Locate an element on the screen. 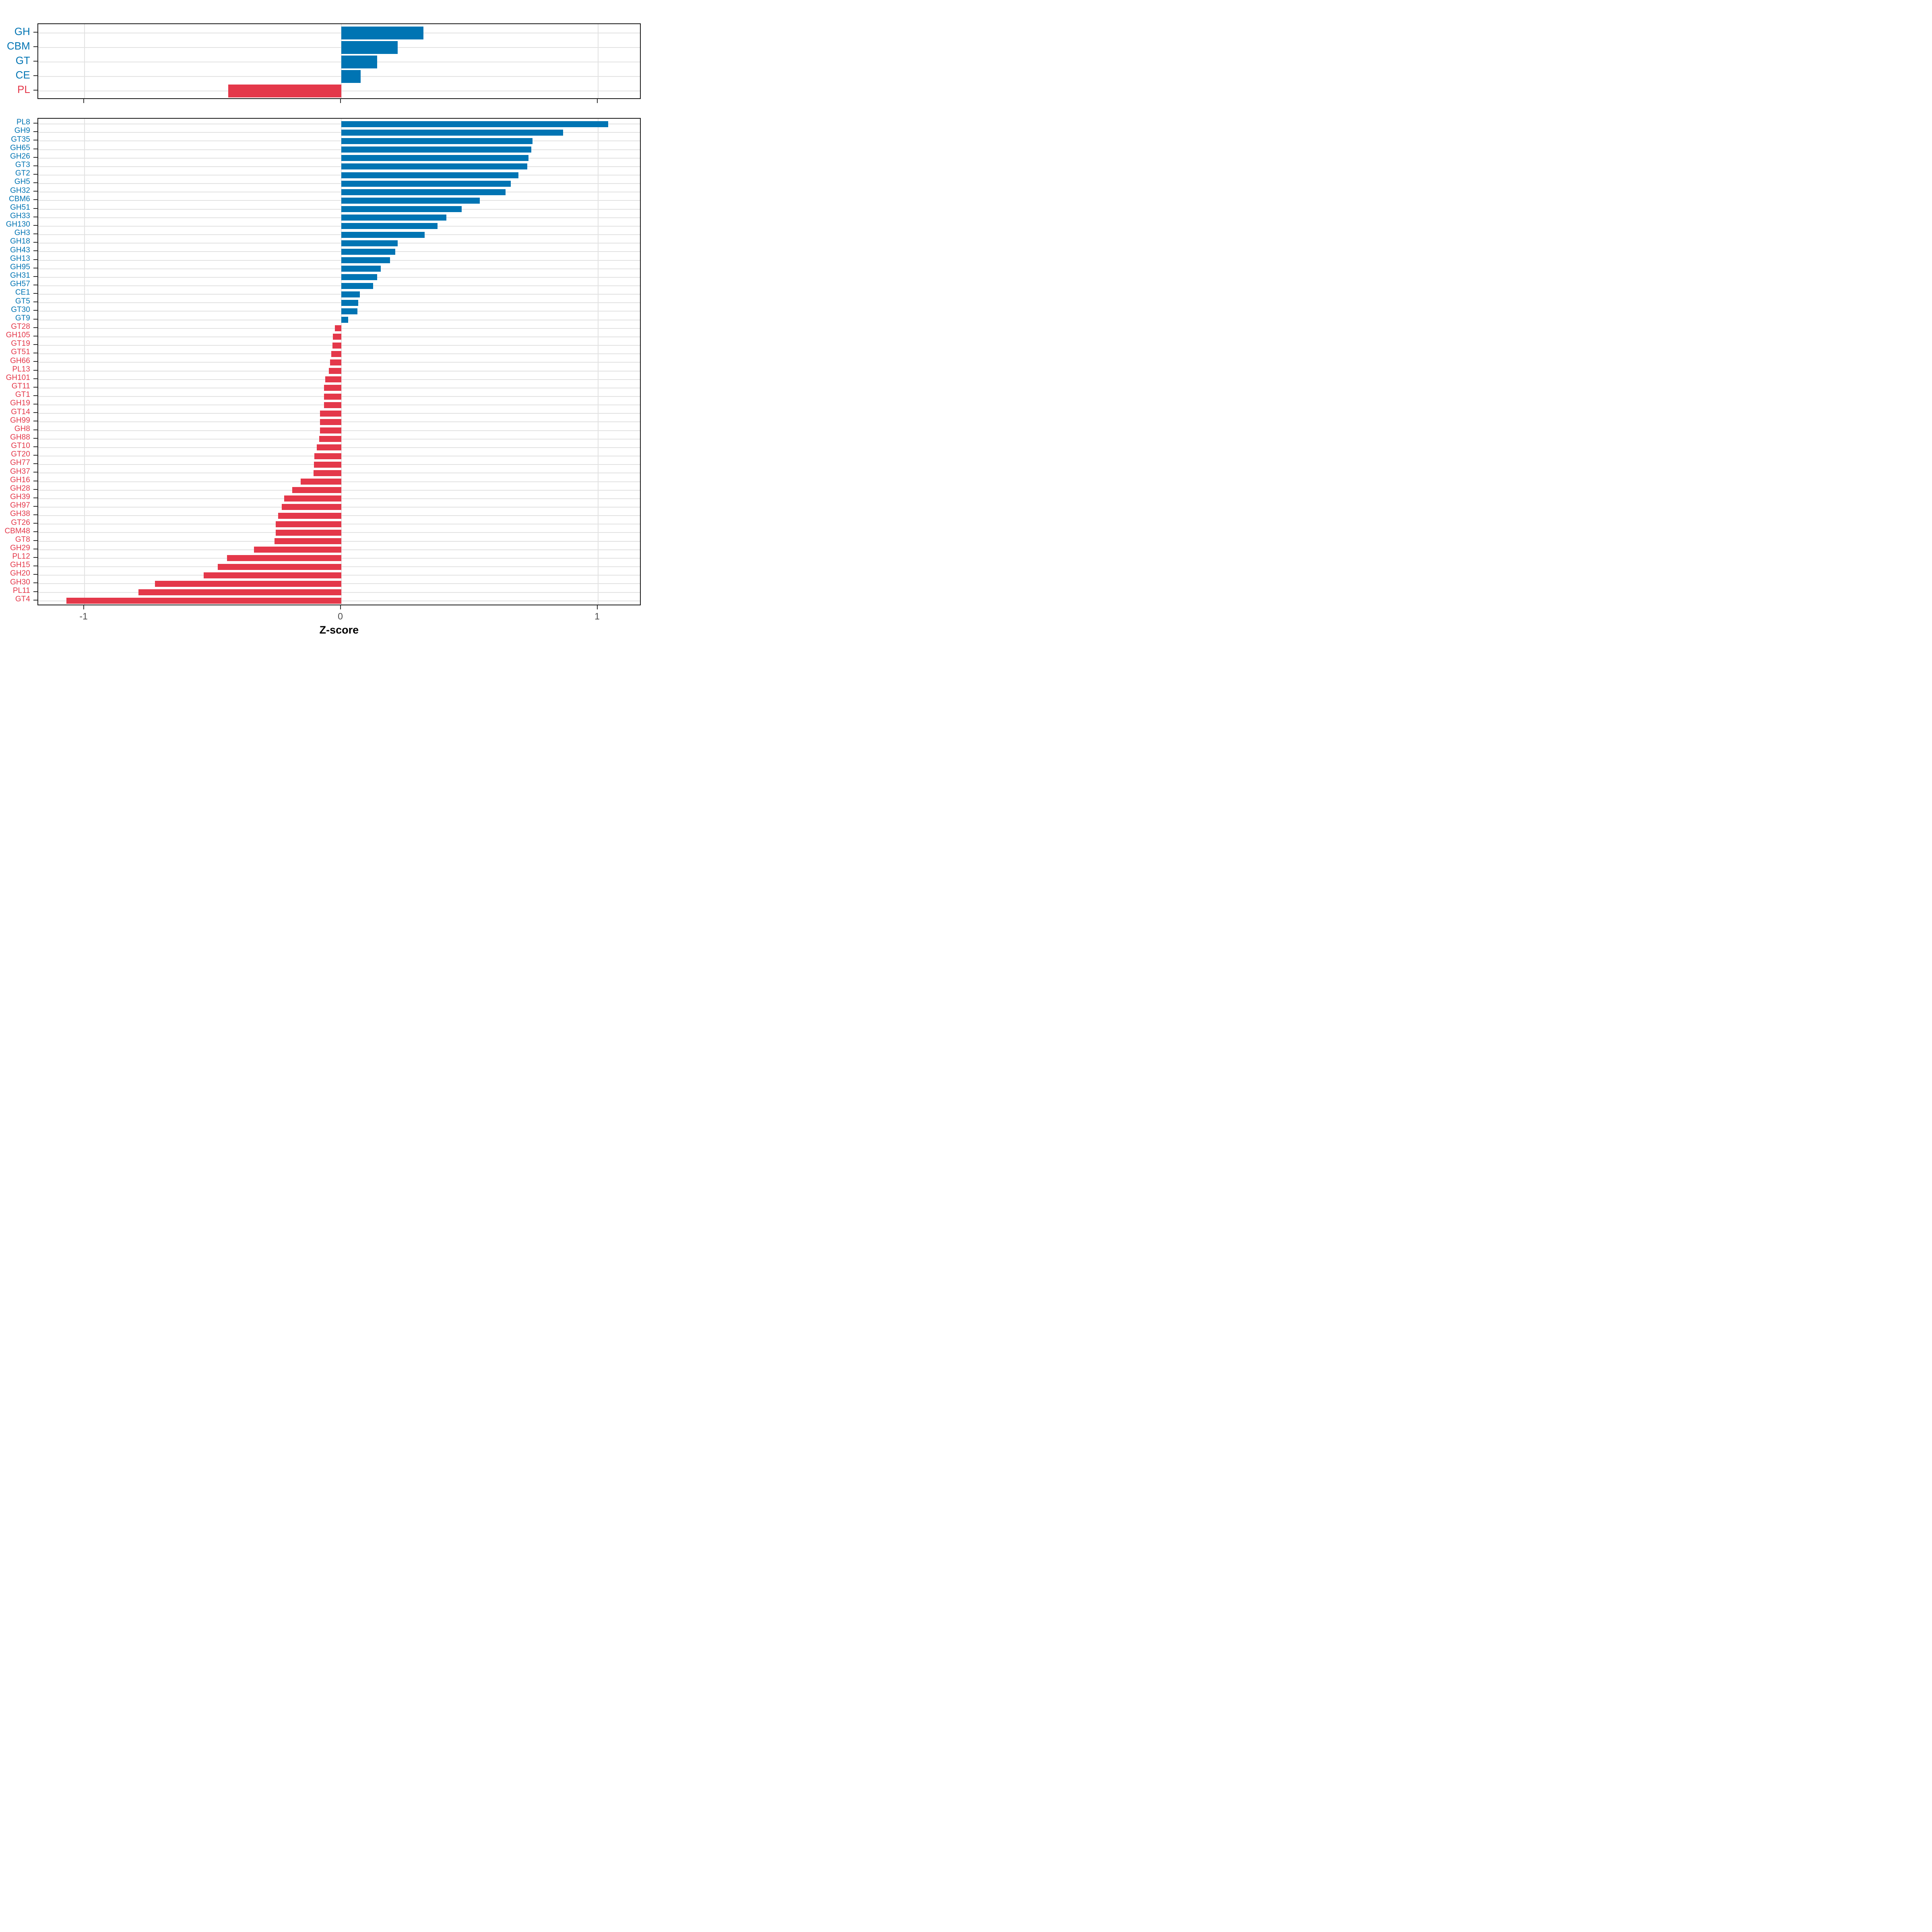 Image resolution: width=1932 pixels, height=1932 pixels. bar-PL is located at coordinates (284, 90).